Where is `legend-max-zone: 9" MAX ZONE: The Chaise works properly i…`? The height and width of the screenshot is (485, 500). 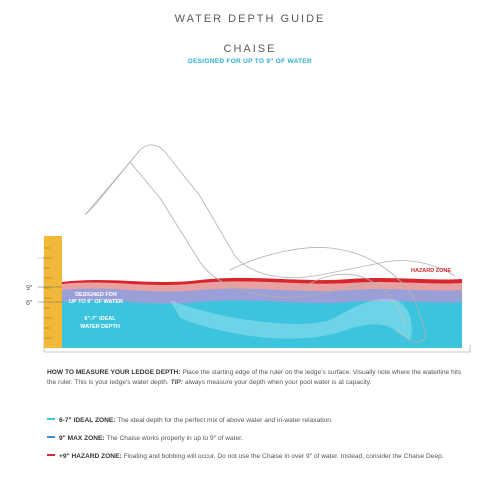
legend-max-zone: 9" MAX ZONE: The Chaise works properly i… is located at coordinates (262, 439).